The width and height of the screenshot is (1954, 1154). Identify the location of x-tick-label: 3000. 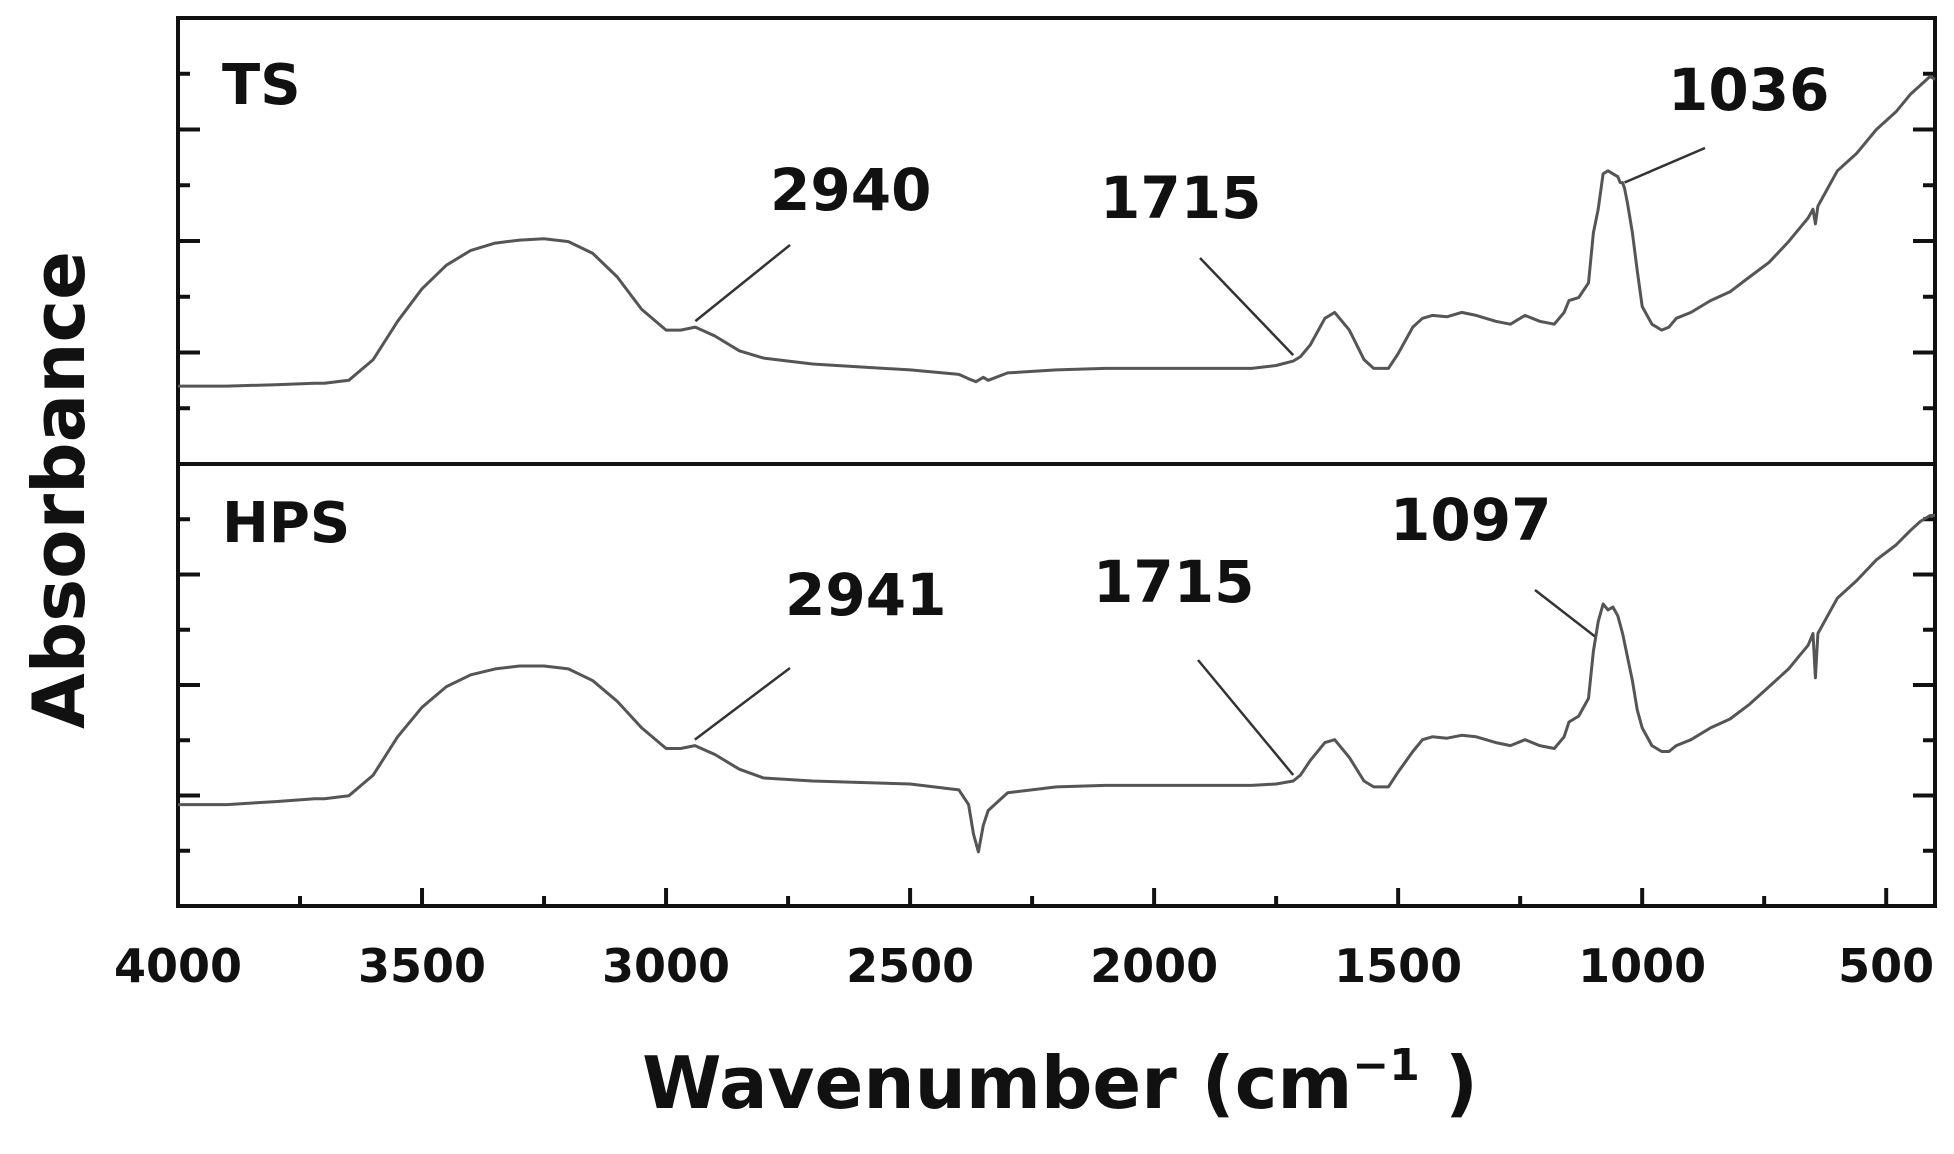
(666, 966).